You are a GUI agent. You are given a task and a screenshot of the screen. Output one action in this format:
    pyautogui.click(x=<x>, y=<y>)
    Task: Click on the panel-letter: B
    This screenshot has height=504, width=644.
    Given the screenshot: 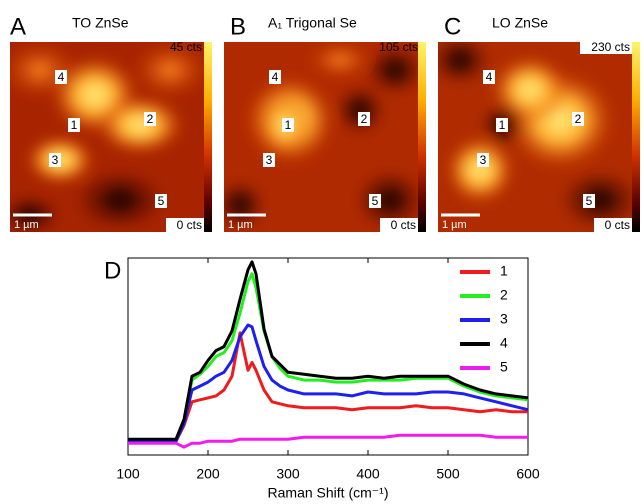 What is the action you would take?
    pyautogui.click(x=238, y=26)
    